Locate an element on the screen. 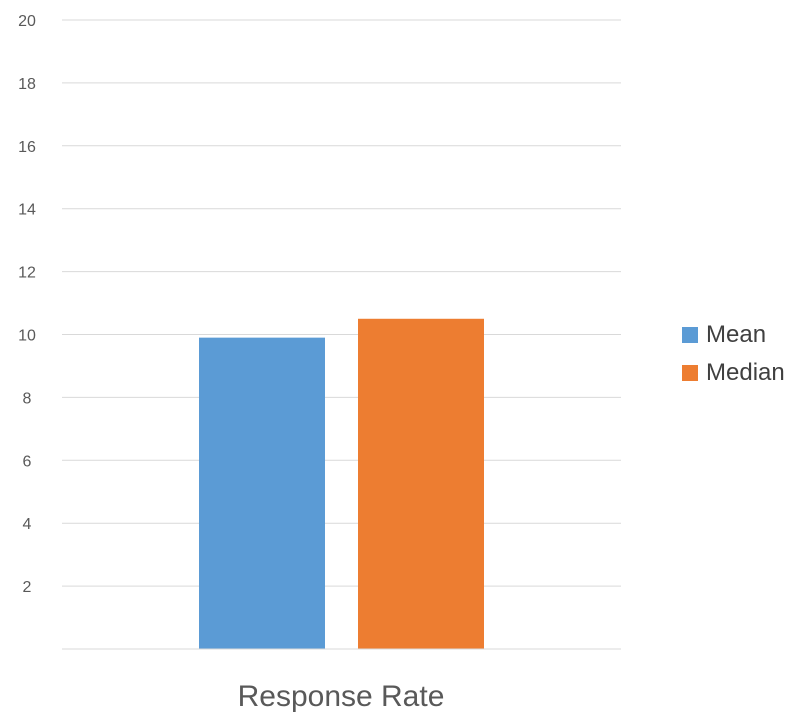 The height and width of the screenshot is (714, 799). y-tick-label-12: 12 is located at coordinates (27, 273).